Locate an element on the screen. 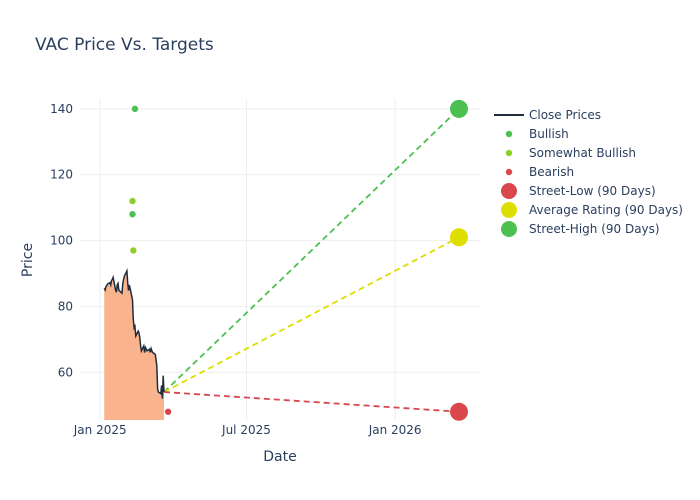 This screenshot has width=700, height=500. legend-label-bearish: Bearish is located at coordinates (551, 172).